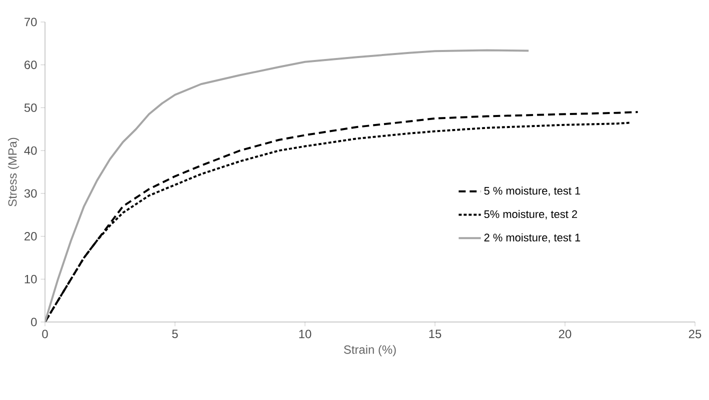 This screenshot has width=709, height=400. What do you see at coordinates (45, 334) in the screenshot?
I see `x-tick-label: 0` at bounding box center [45, 334].